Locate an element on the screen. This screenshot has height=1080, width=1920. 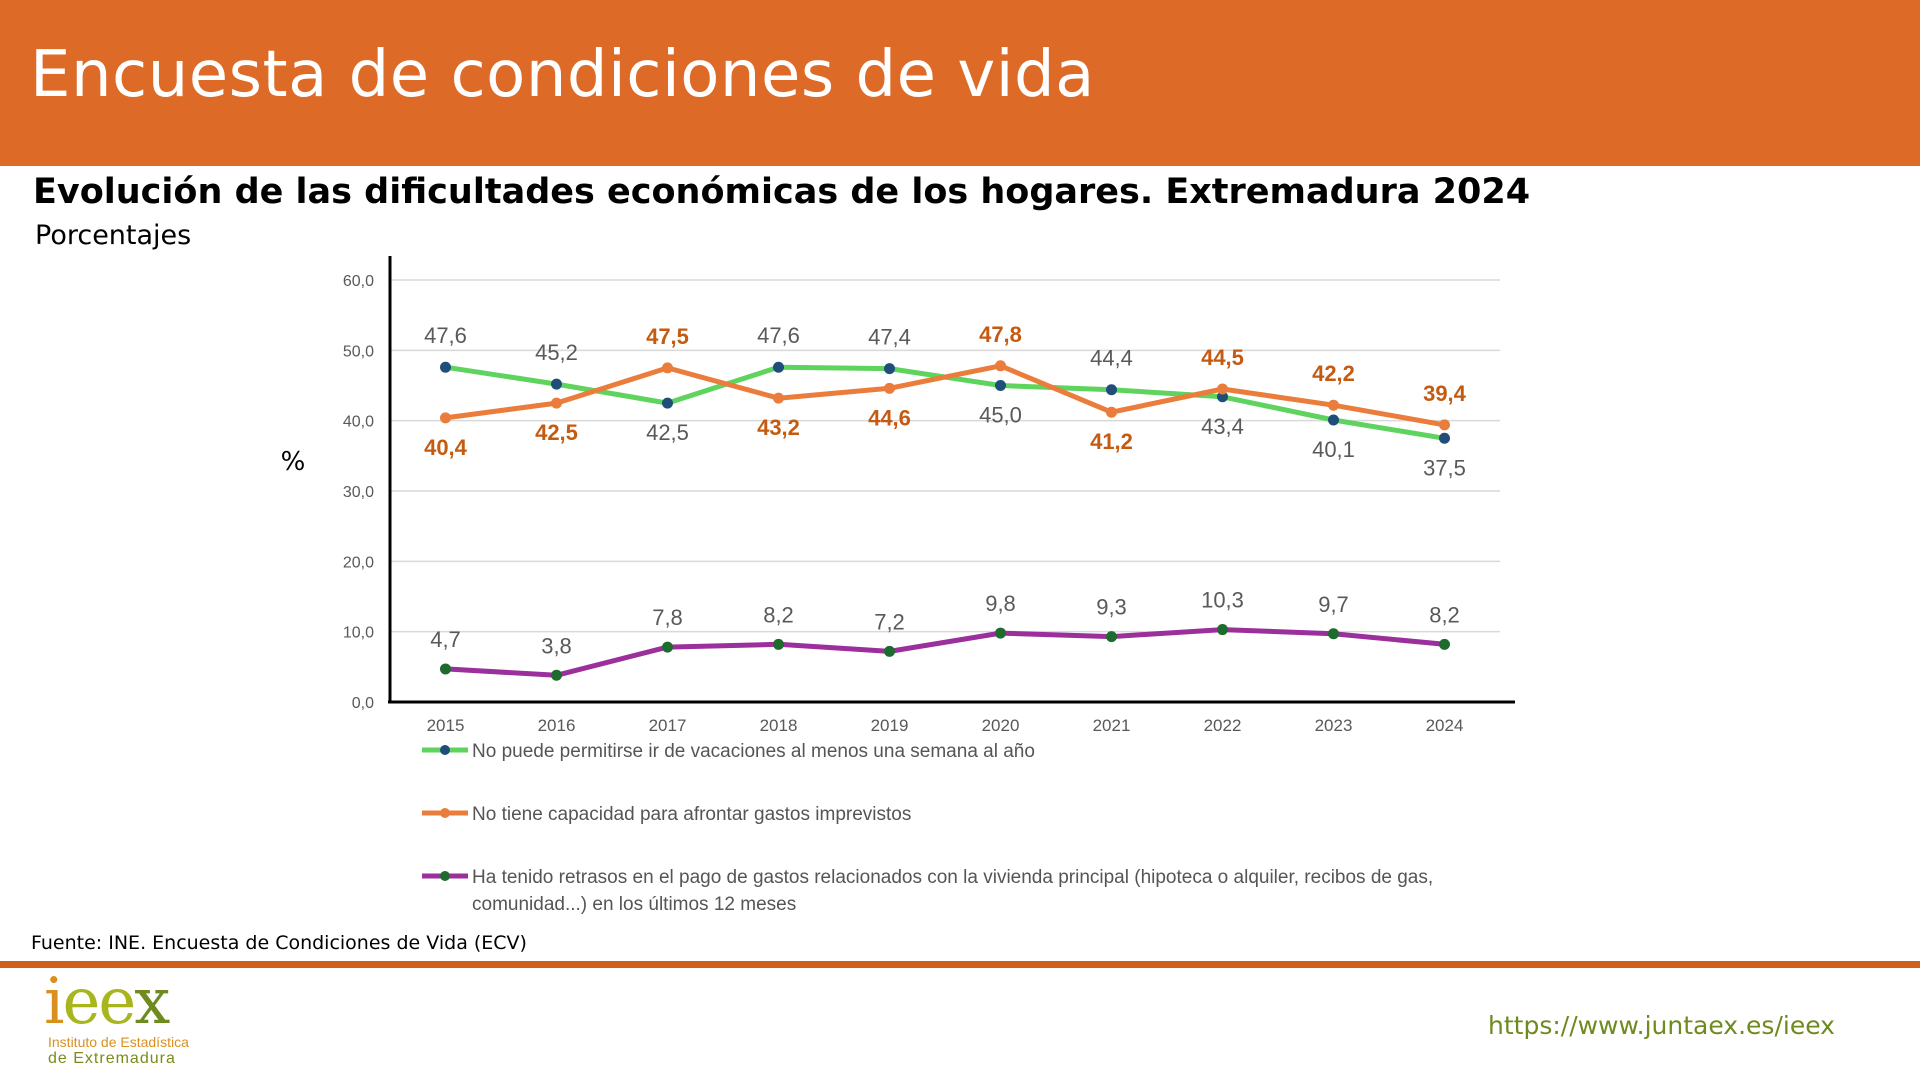
x-tick-label: 2023 is located at coordinates (1334, 725).